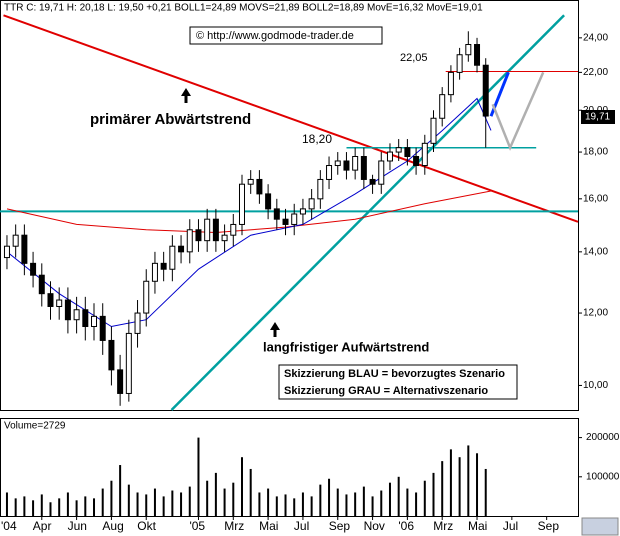 This screenshot has height=536, width=620. I want to click on price-box, so click(598, 117).